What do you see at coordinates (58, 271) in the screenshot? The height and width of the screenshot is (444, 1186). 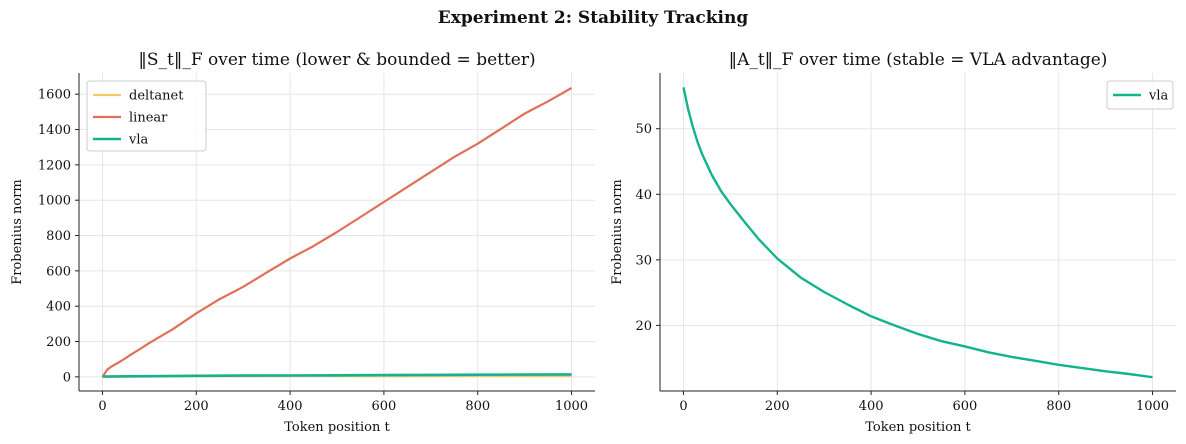 I see `y-tick-label: 600` at bounding box center [58, 271].